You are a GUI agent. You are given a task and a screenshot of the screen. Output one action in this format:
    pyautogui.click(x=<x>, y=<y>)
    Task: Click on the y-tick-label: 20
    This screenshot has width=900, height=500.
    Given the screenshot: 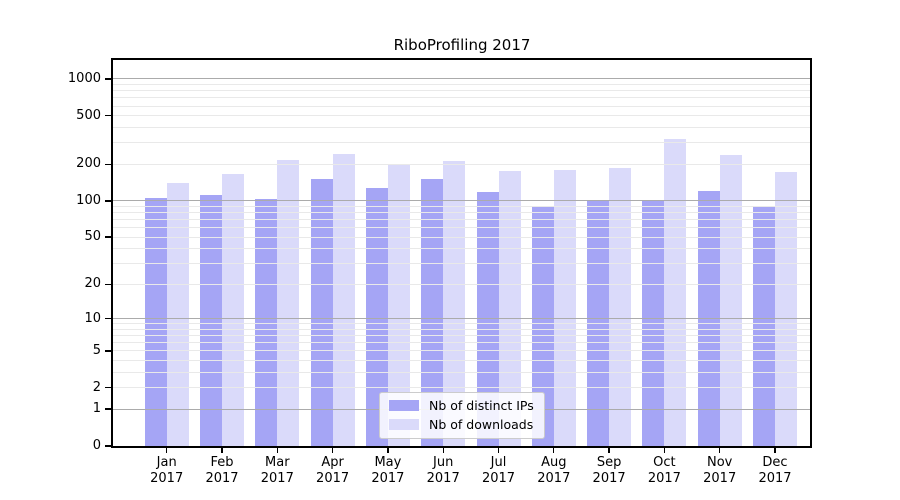 What is the action you would take?
    pyautogui.click(x=92, y=284)
    